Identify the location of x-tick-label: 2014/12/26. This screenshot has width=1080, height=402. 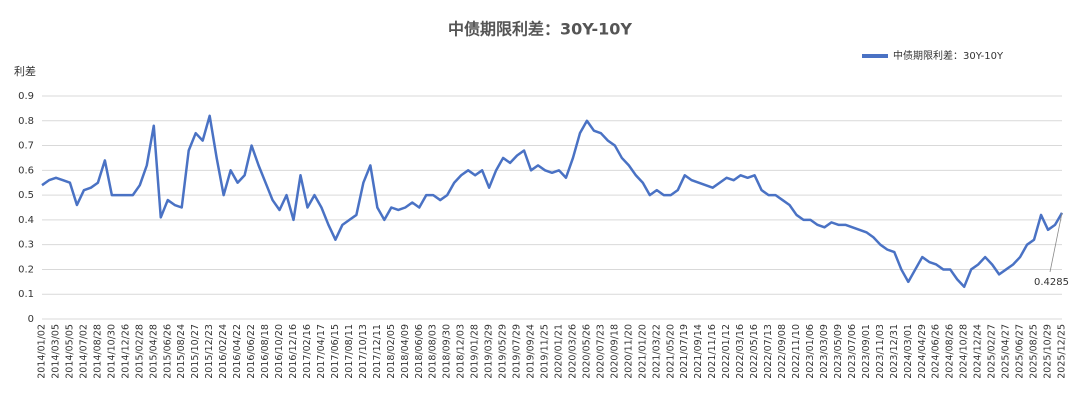
(125, 351).